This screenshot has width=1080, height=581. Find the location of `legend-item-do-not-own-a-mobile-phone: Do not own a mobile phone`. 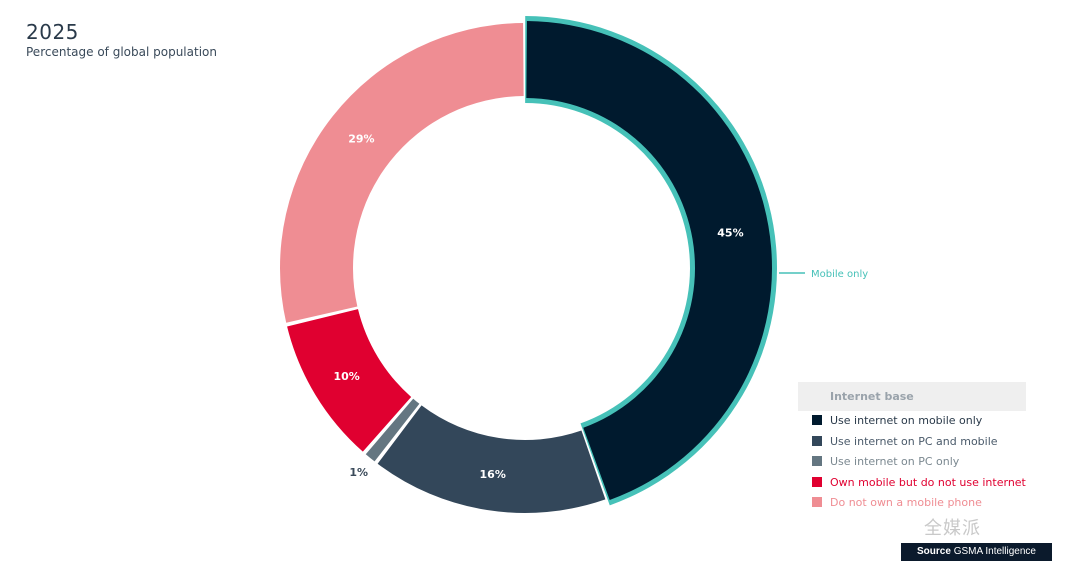

legend-item-do-not-own-a-mobile-phone: Do not own a mobile phone is located at coordinates (897, 503).